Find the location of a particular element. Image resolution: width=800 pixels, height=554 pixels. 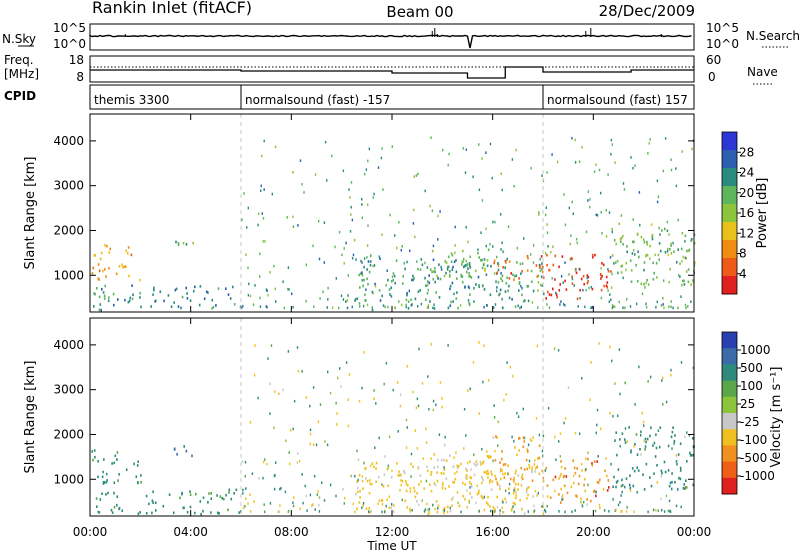

power-ylabel: Slant Range [km] is located at coordinates (30, 213).